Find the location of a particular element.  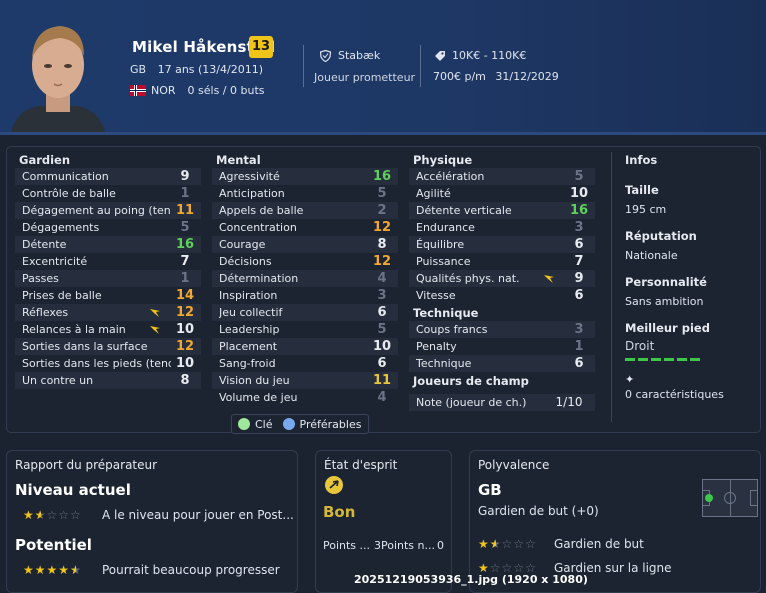

role-label: Gardien de but is located at coordinates (599, 544).